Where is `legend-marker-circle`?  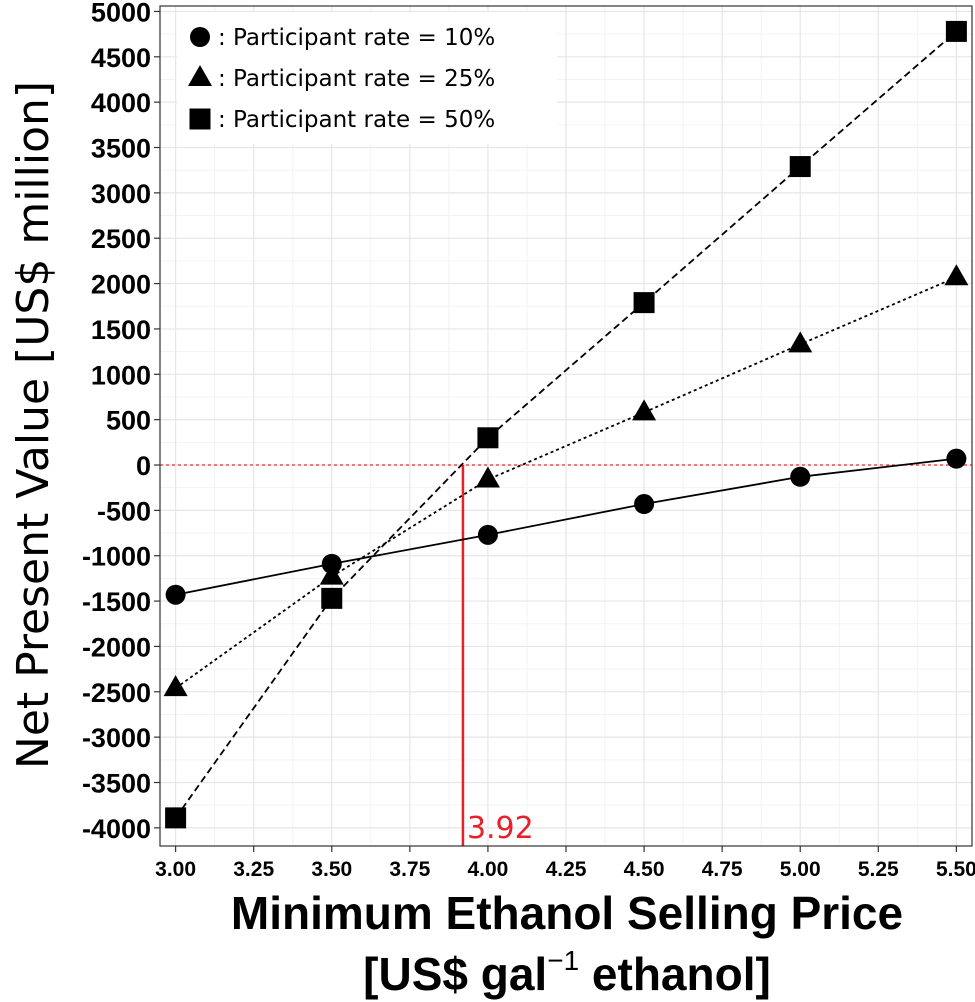
legend-marker-circle is located at coordinates (200, 37).